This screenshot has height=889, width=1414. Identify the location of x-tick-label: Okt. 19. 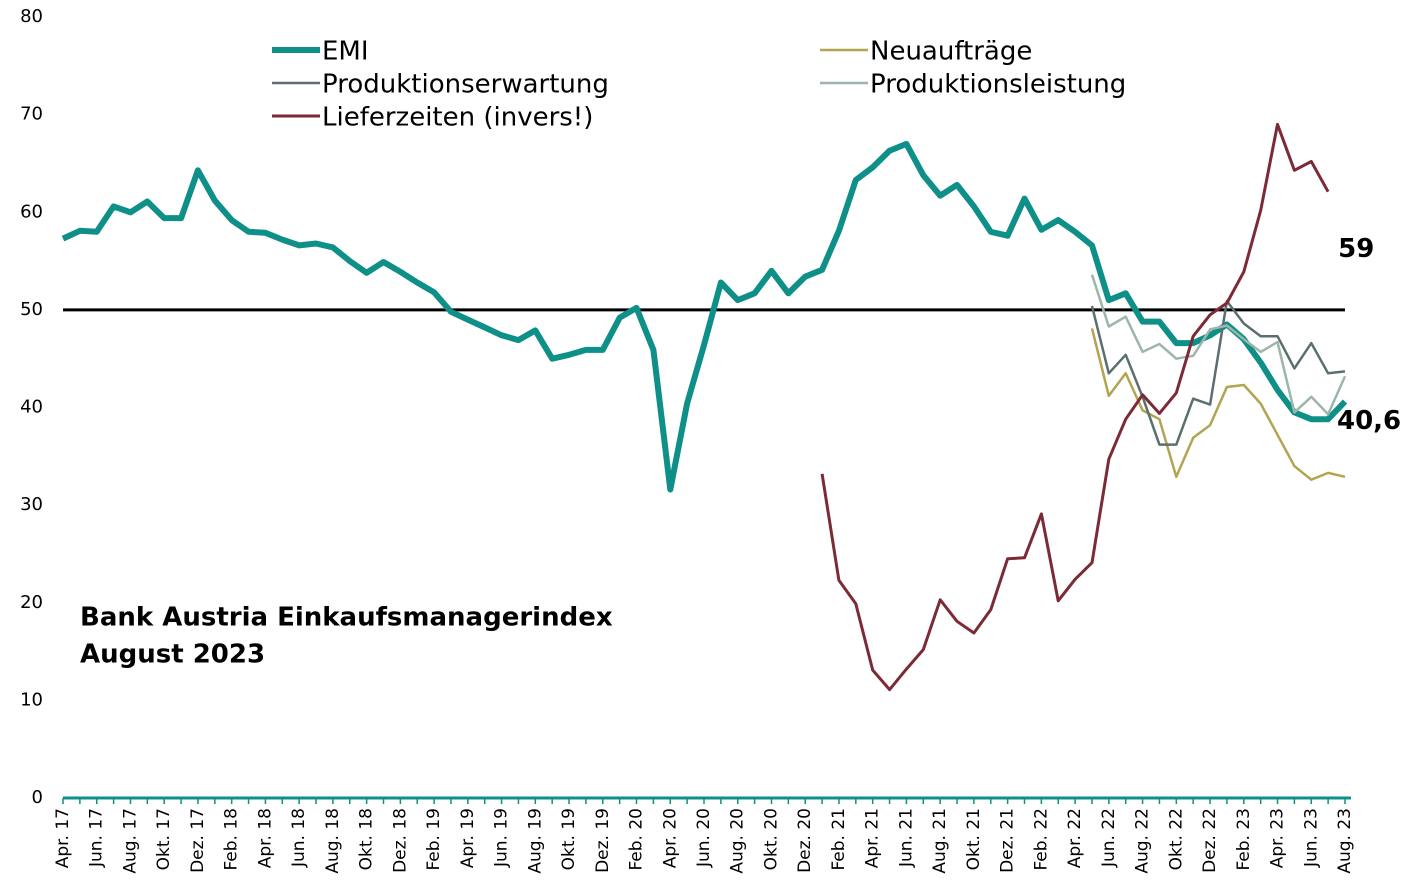
(569, 839).